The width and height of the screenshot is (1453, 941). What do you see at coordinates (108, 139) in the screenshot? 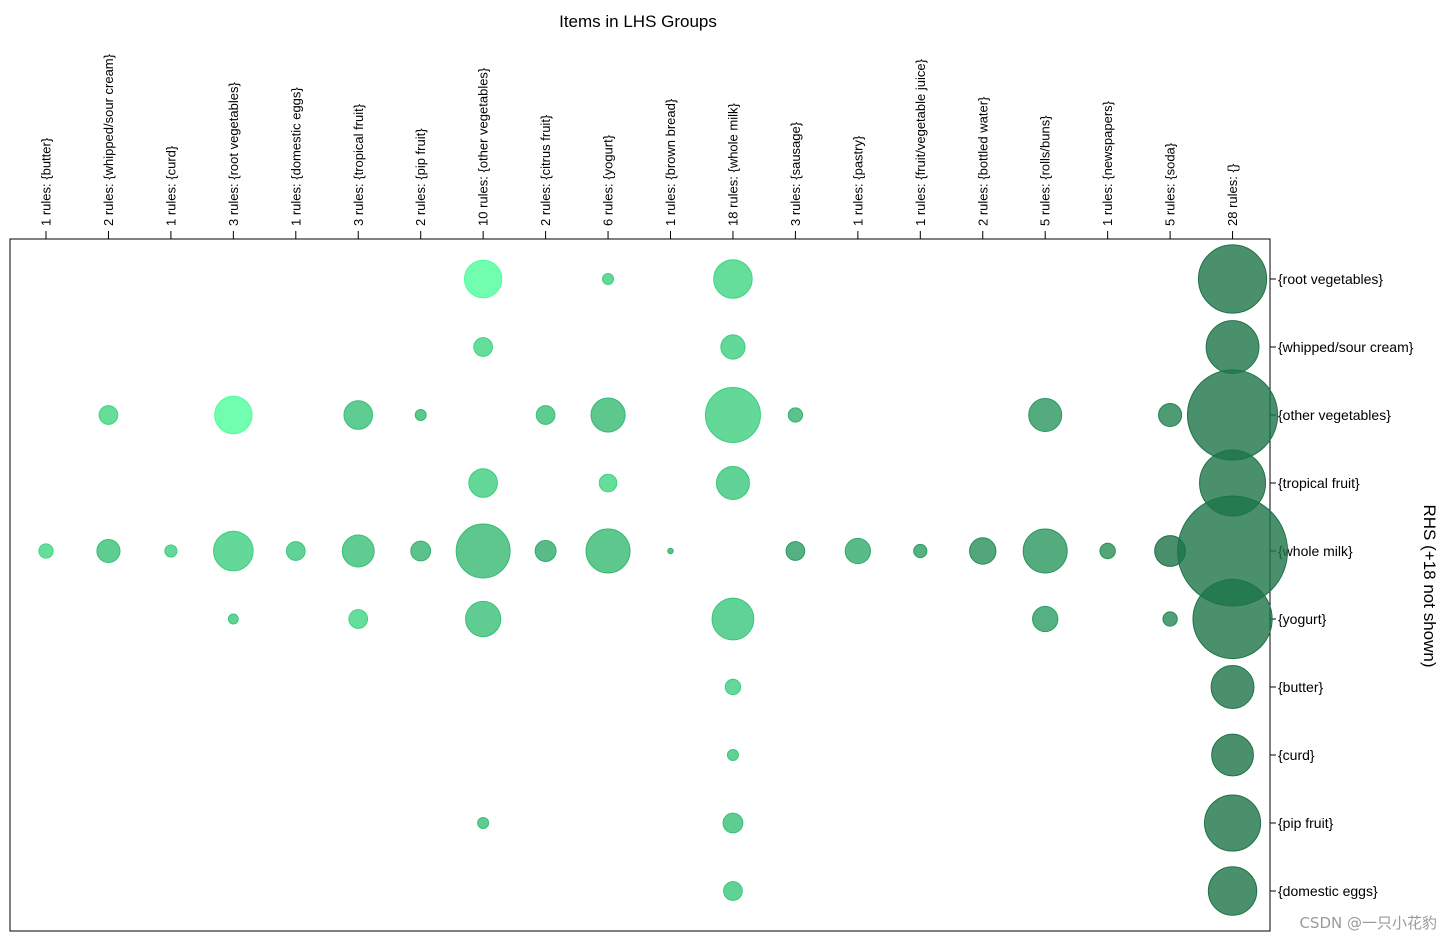
I see `column-label: 2 rules: {whipped/sour cream}` at bounding box center [108, 139].